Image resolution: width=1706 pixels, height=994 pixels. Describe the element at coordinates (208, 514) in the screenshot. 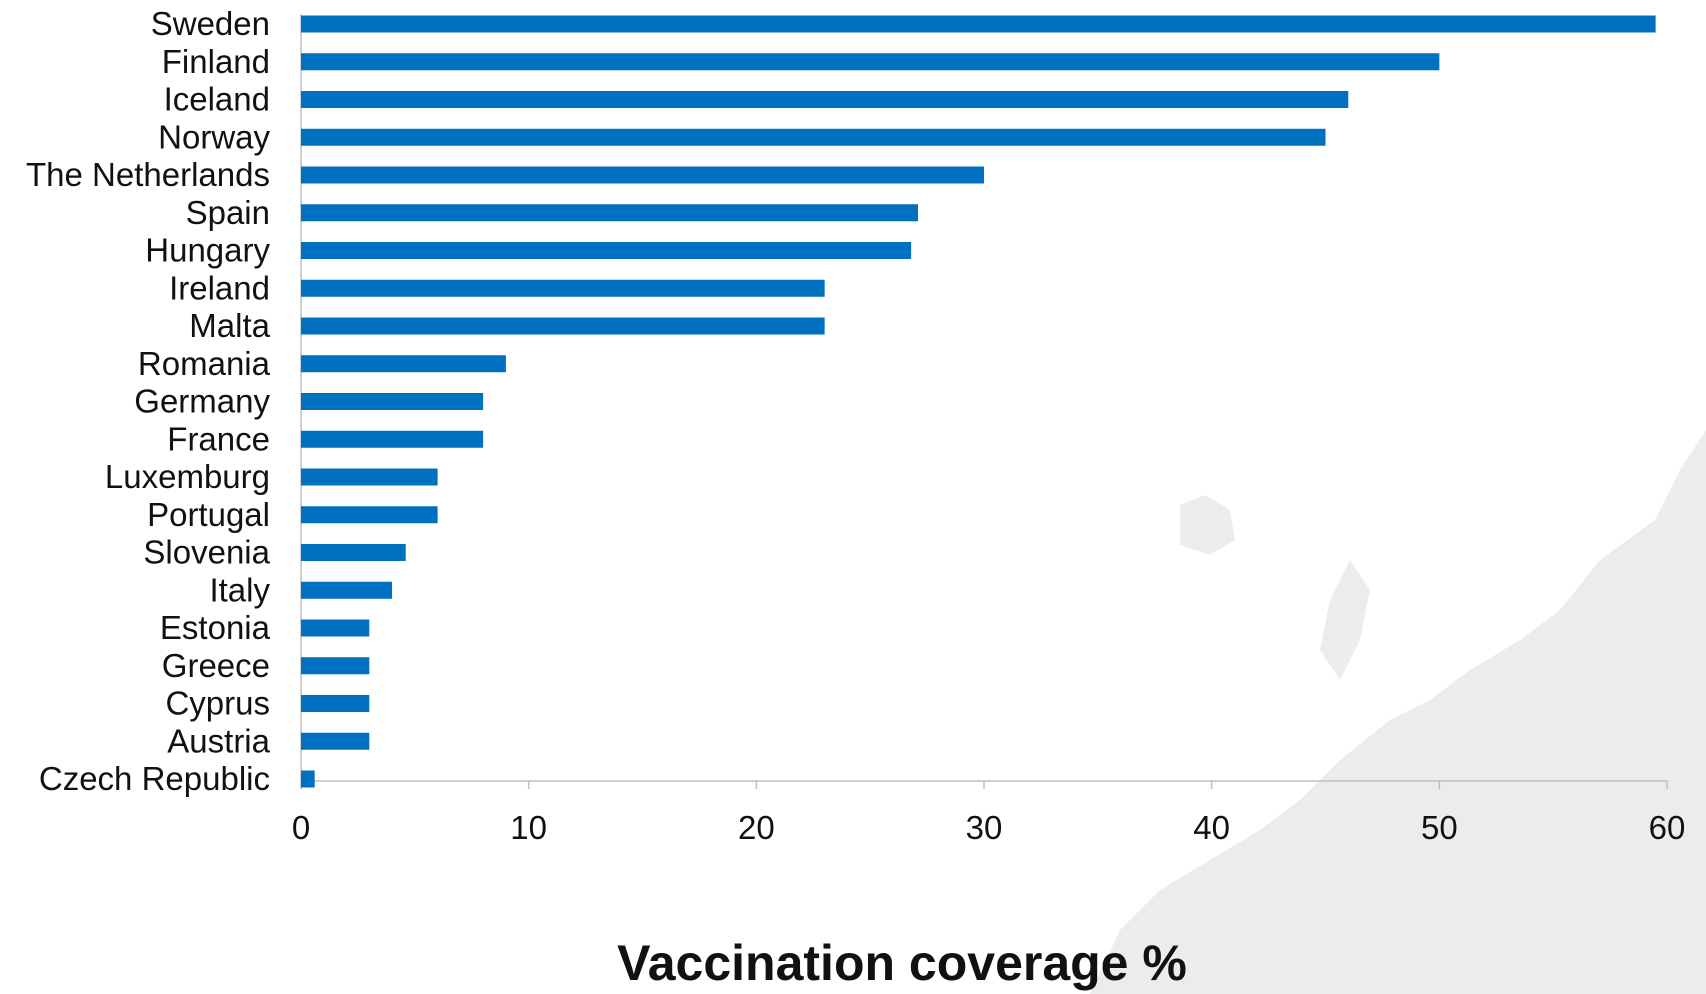

I see `category-label: Portugal` at that location.